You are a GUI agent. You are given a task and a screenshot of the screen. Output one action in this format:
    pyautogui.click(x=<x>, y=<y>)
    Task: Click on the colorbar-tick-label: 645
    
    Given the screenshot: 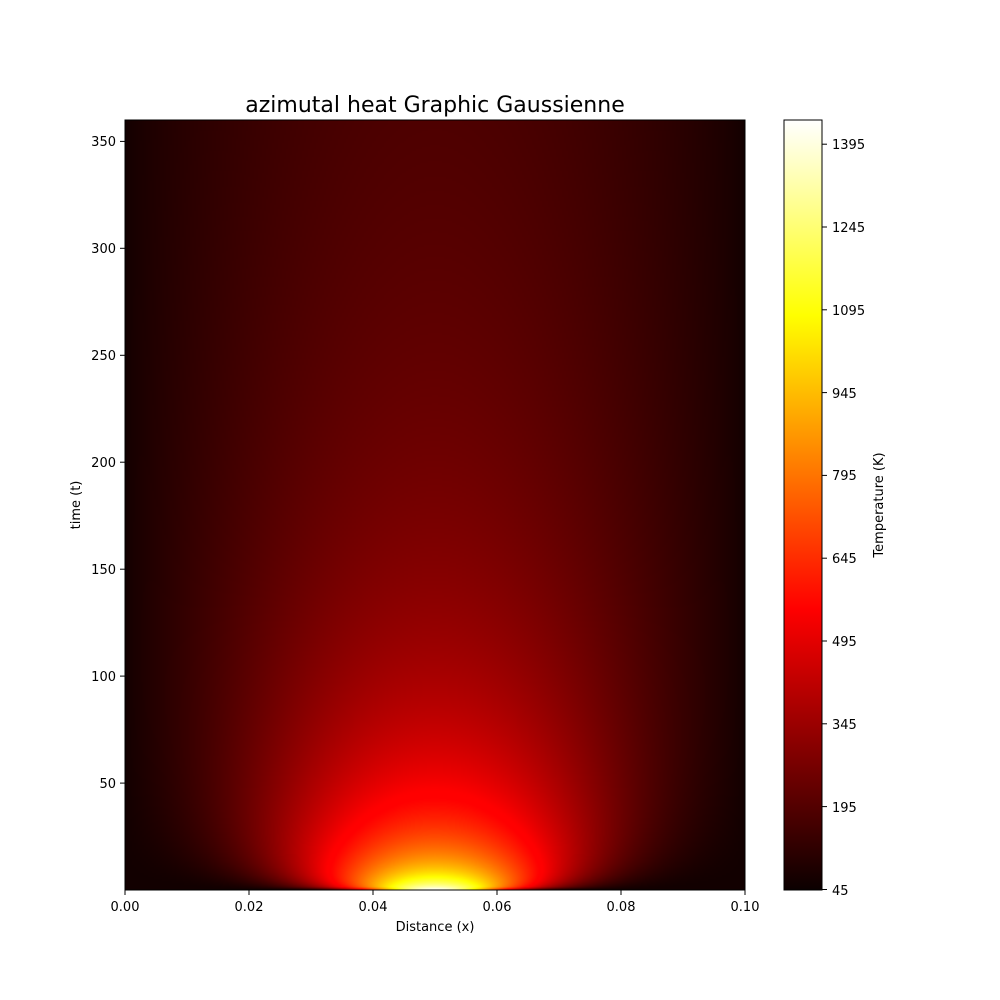 What is the action you would take?
    pyautogui.click(x=844, y=559)
    